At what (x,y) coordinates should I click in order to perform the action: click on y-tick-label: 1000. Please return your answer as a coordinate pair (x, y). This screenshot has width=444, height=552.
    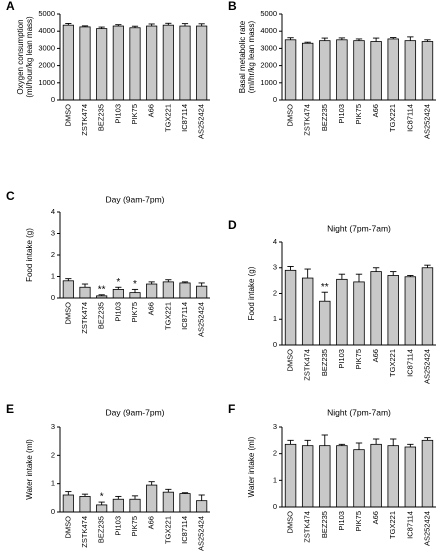
    Looking at the image, I should click on (46, 82).